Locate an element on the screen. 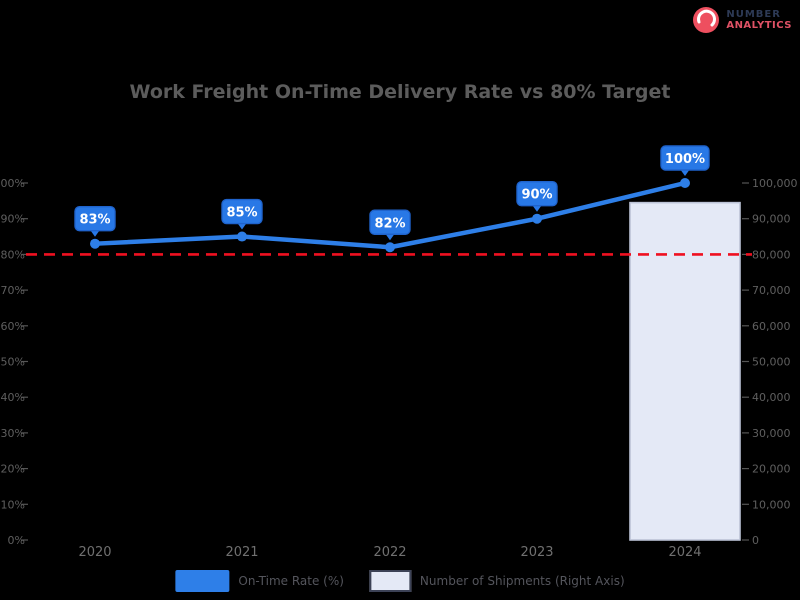  brand-logo: NUMBER ANALYTICS is located at coordinates (742, 20).